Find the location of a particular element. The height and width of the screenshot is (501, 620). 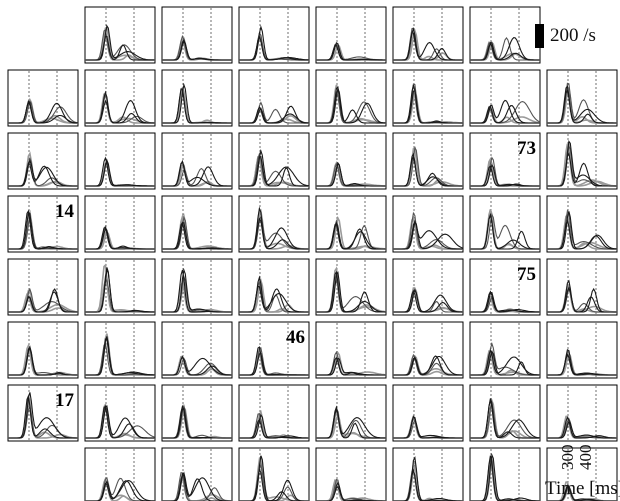

panel-r6-c1 is located at coordinates (120, 413).